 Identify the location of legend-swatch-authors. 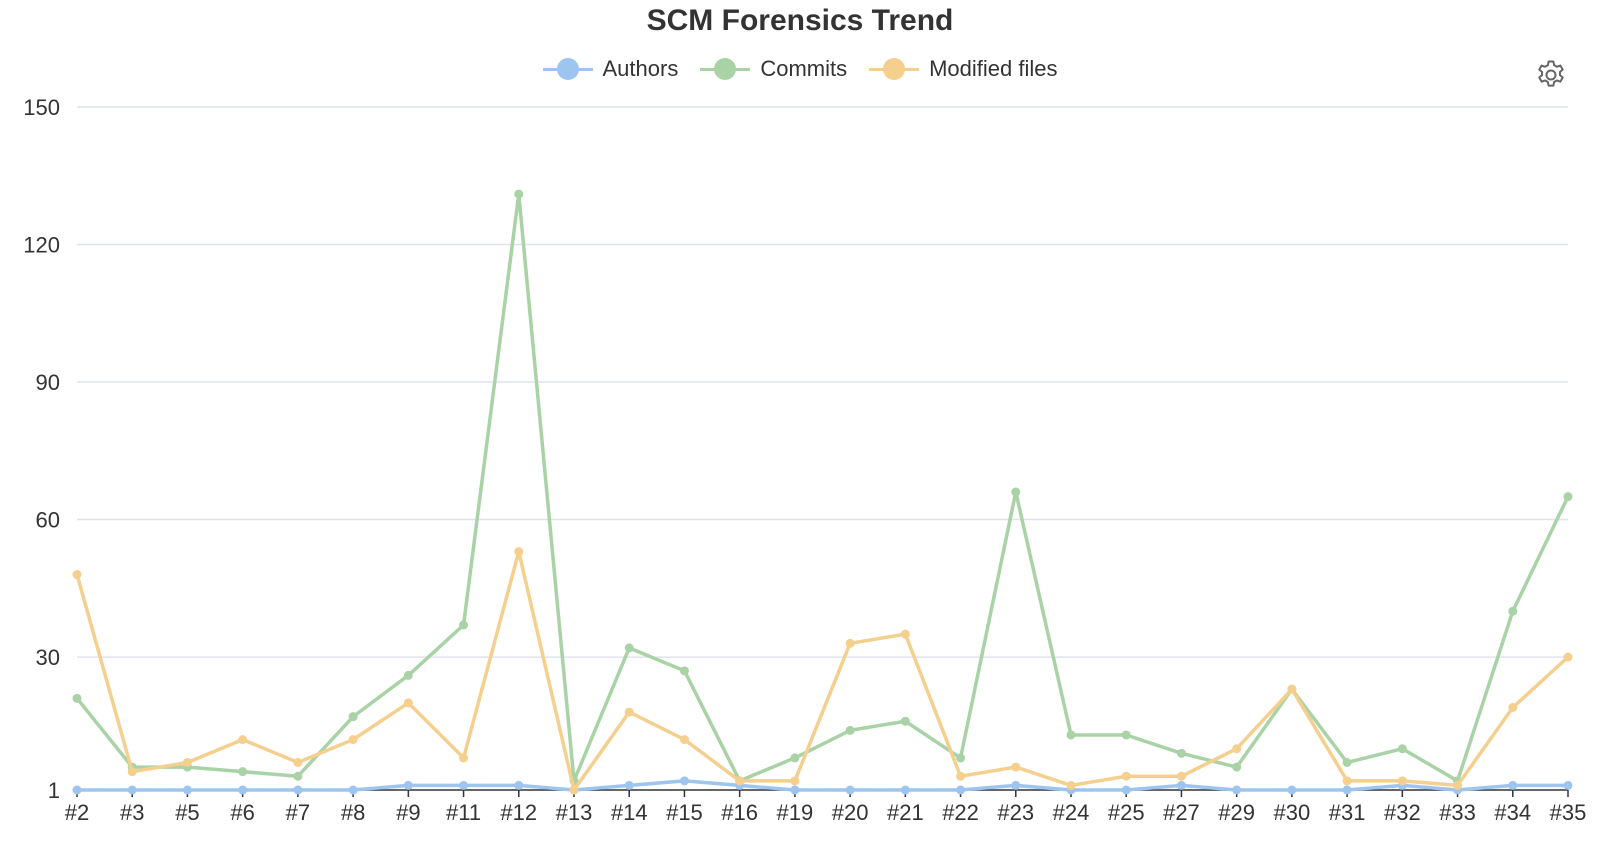
(567, 69).